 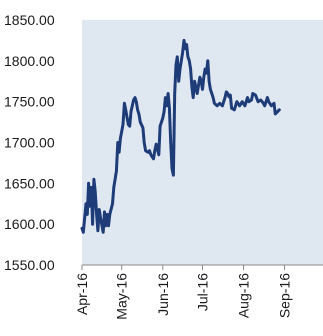 What do you see at coordinates (82, 294) in the screenshot?
I see `x-tick-label: Apr-16` at bounding box center [82, 294].